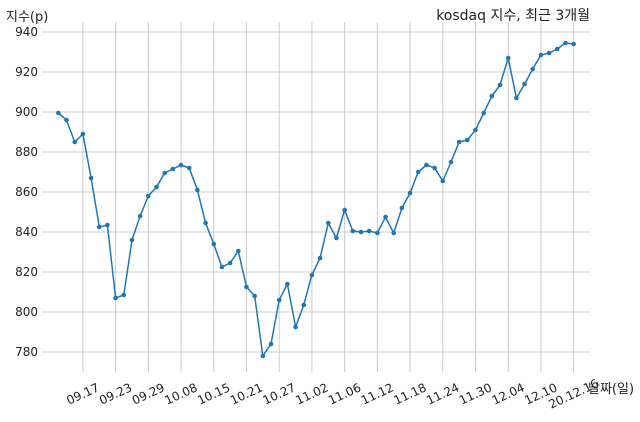 Image resolution: width=640 pixels, height=422 pixels. Describe the element at coordinates (311, 393) in the screenshot. I see `x-tick-label: 11.02` at that location.